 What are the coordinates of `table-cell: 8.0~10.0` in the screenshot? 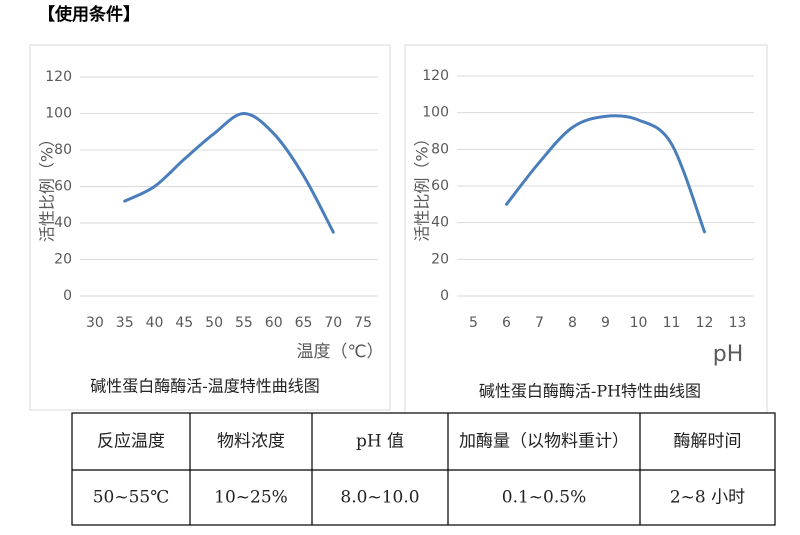 It's located at (379, 498).